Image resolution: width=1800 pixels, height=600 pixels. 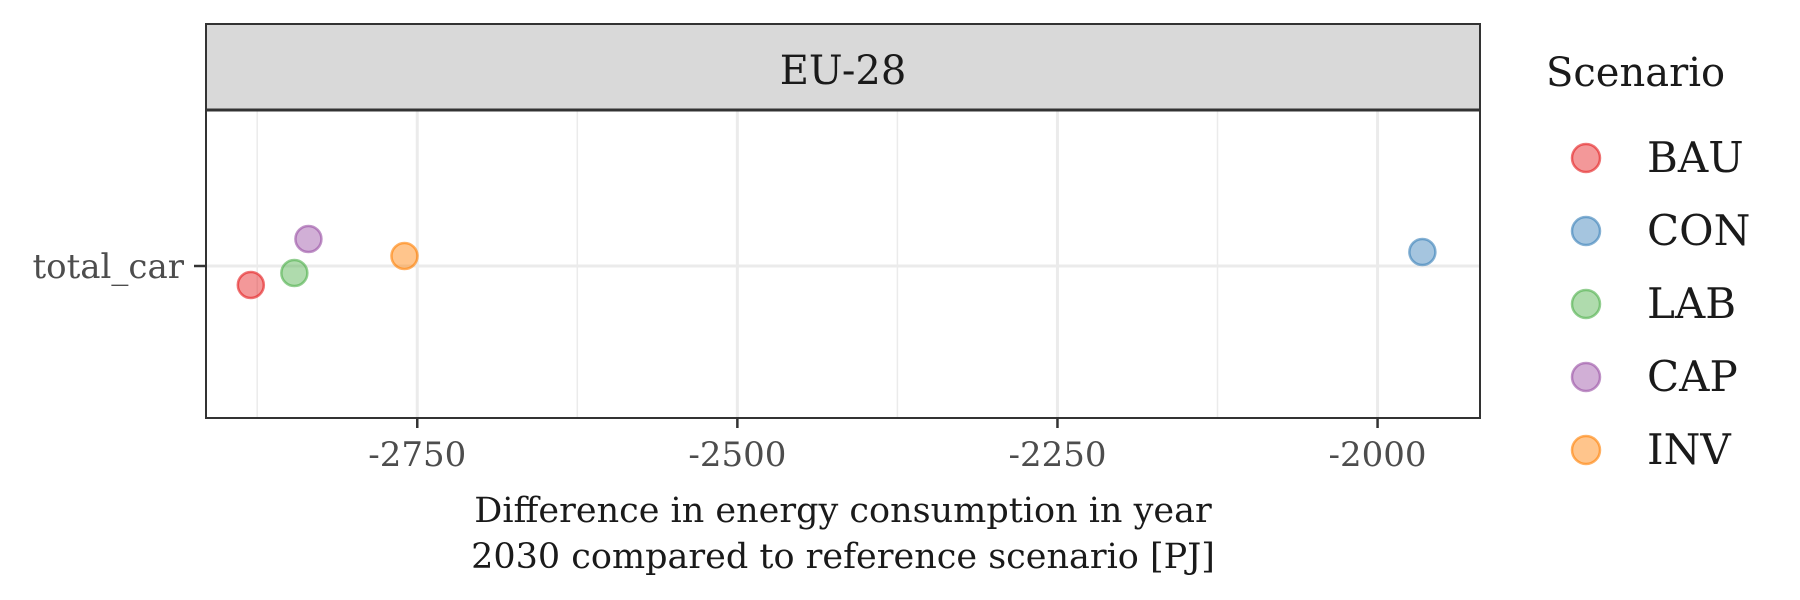 I want to click on x-tick-label: -2250, so click(x=1057, y=455).